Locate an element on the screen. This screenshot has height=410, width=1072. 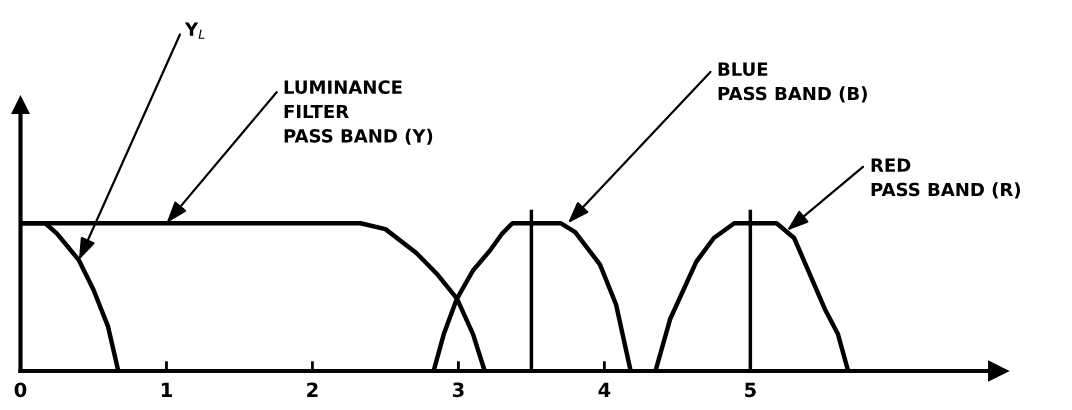
annotation: RED PASS BAND (R) is located at coordinates (946, 178).